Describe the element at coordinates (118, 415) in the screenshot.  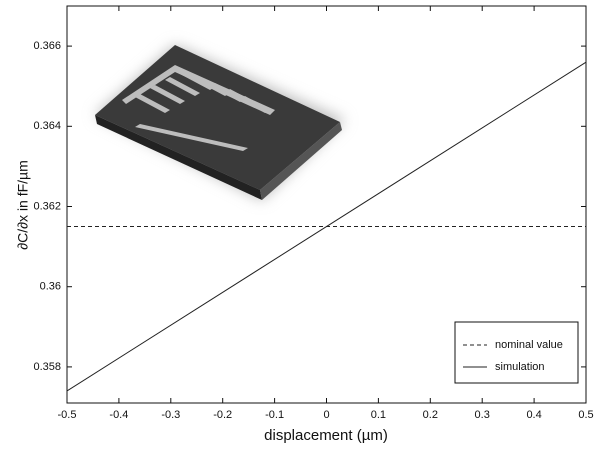
I see `x-tick-label: -0.4` at that location.